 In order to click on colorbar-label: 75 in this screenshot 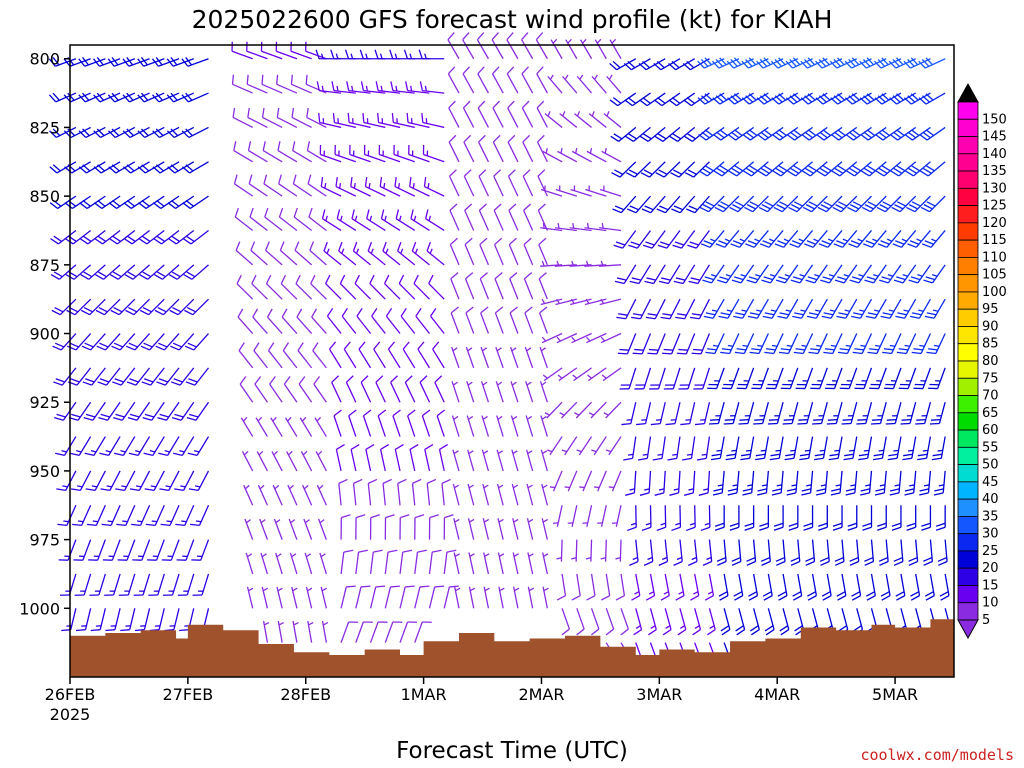, I will do `click(990, 378)`.